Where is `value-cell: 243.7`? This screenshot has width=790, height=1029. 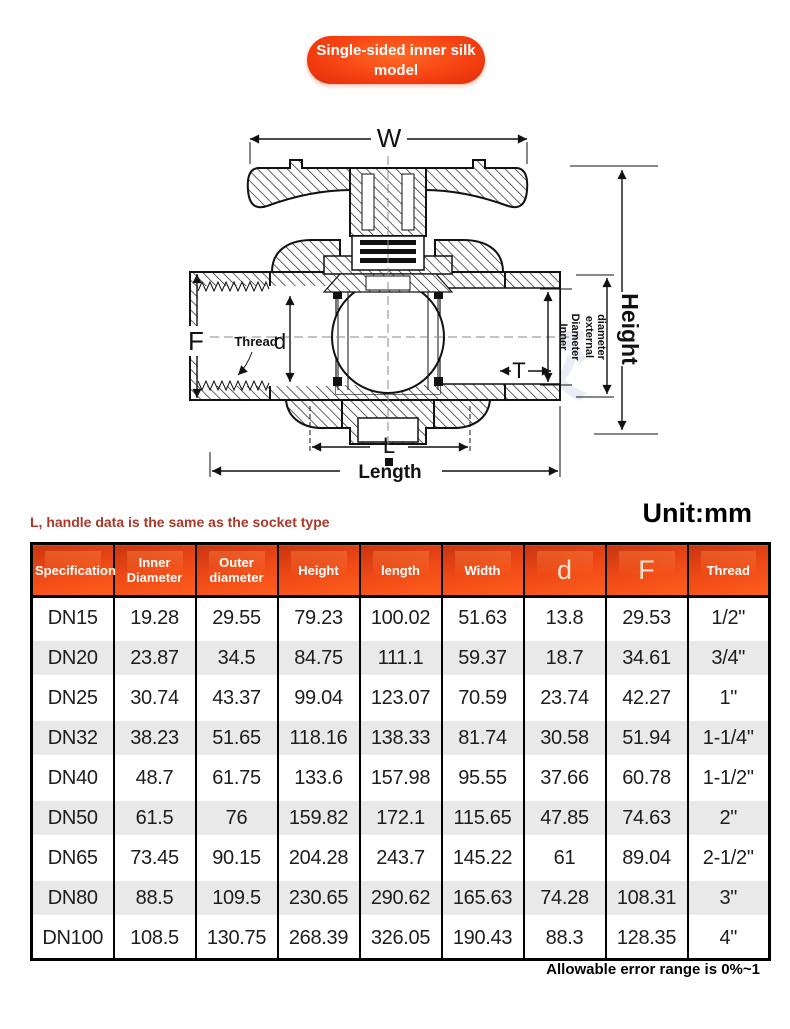
value-cell: 243.7 is located at coordinates (400, 858).